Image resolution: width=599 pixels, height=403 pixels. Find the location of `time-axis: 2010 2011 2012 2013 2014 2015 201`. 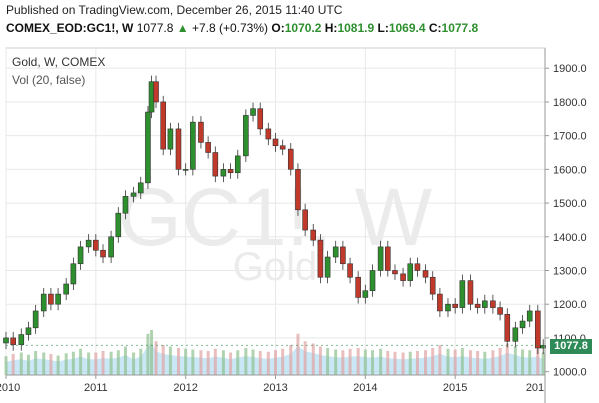

time-axis: 2010 2011 2012 2013 2014 2015 201 is located at coordinates (273, 384).